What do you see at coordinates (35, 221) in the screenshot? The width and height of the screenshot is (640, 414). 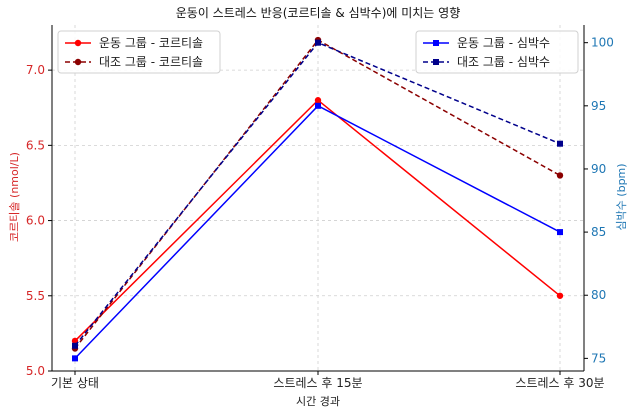 I see `left-tick-label: 6.0` at bounding box center [35, 221].